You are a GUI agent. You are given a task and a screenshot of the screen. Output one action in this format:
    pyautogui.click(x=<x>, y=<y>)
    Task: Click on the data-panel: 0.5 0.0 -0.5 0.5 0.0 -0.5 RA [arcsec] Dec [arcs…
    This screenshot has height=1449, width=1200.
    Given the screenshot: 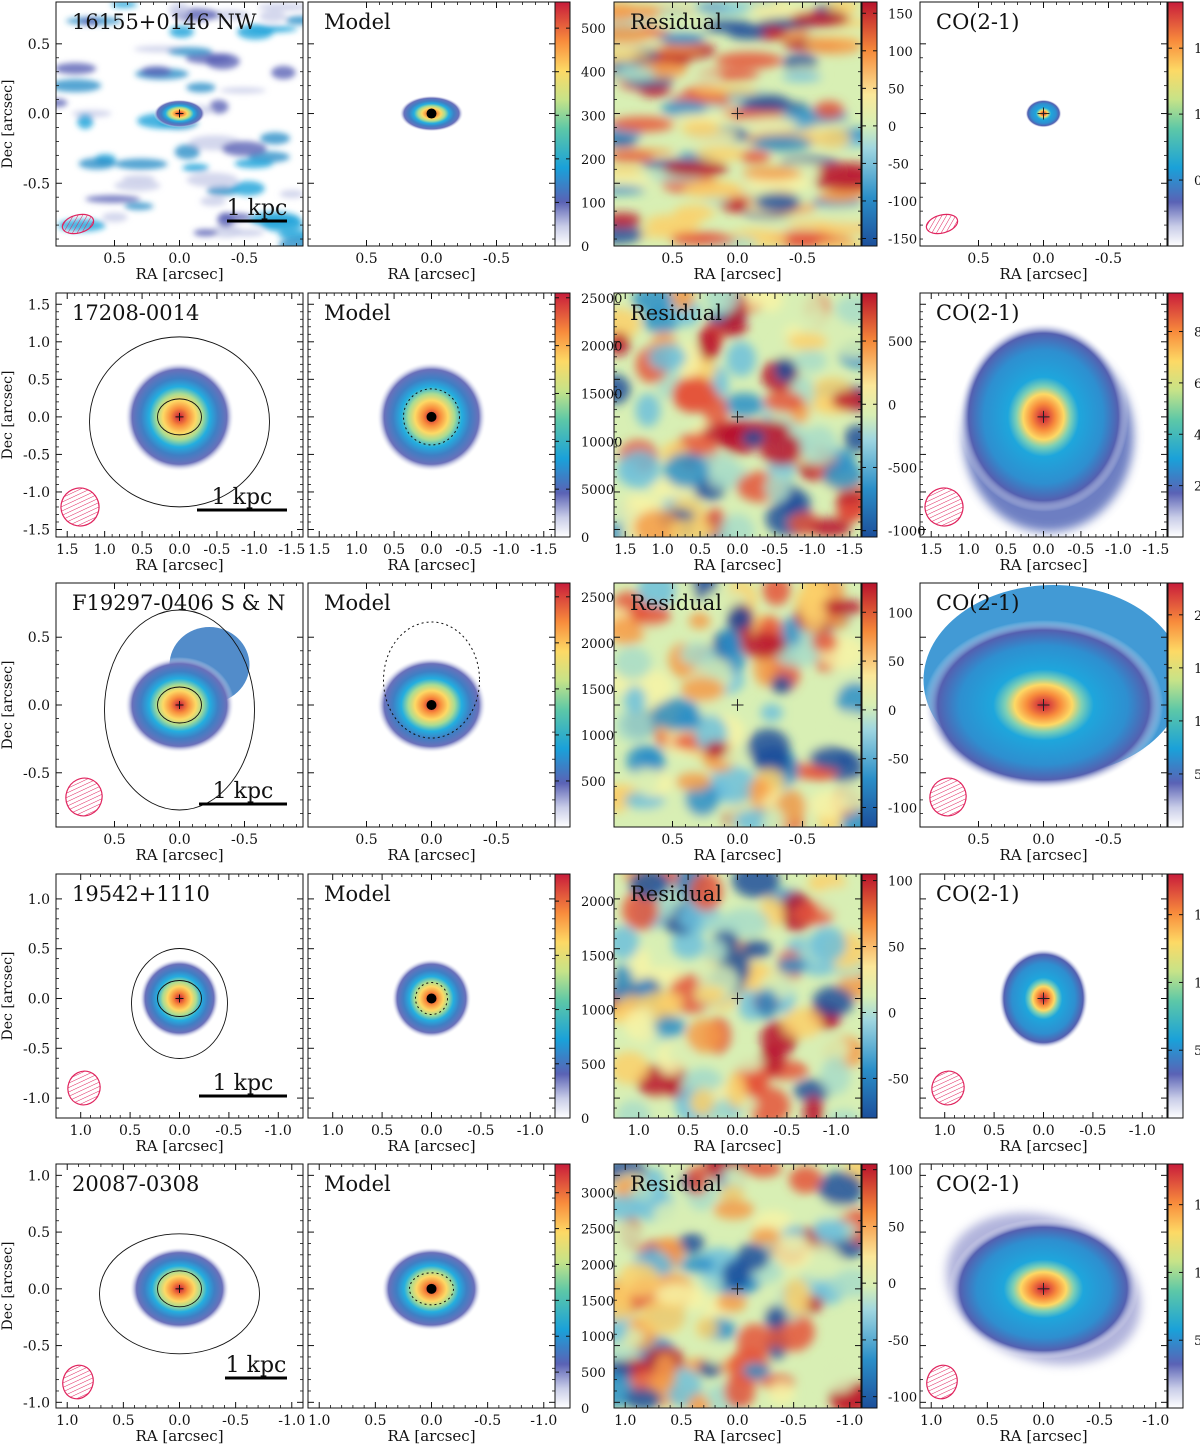 What is the action you would take?
    pyautogui.click(x=152, y=142)
    